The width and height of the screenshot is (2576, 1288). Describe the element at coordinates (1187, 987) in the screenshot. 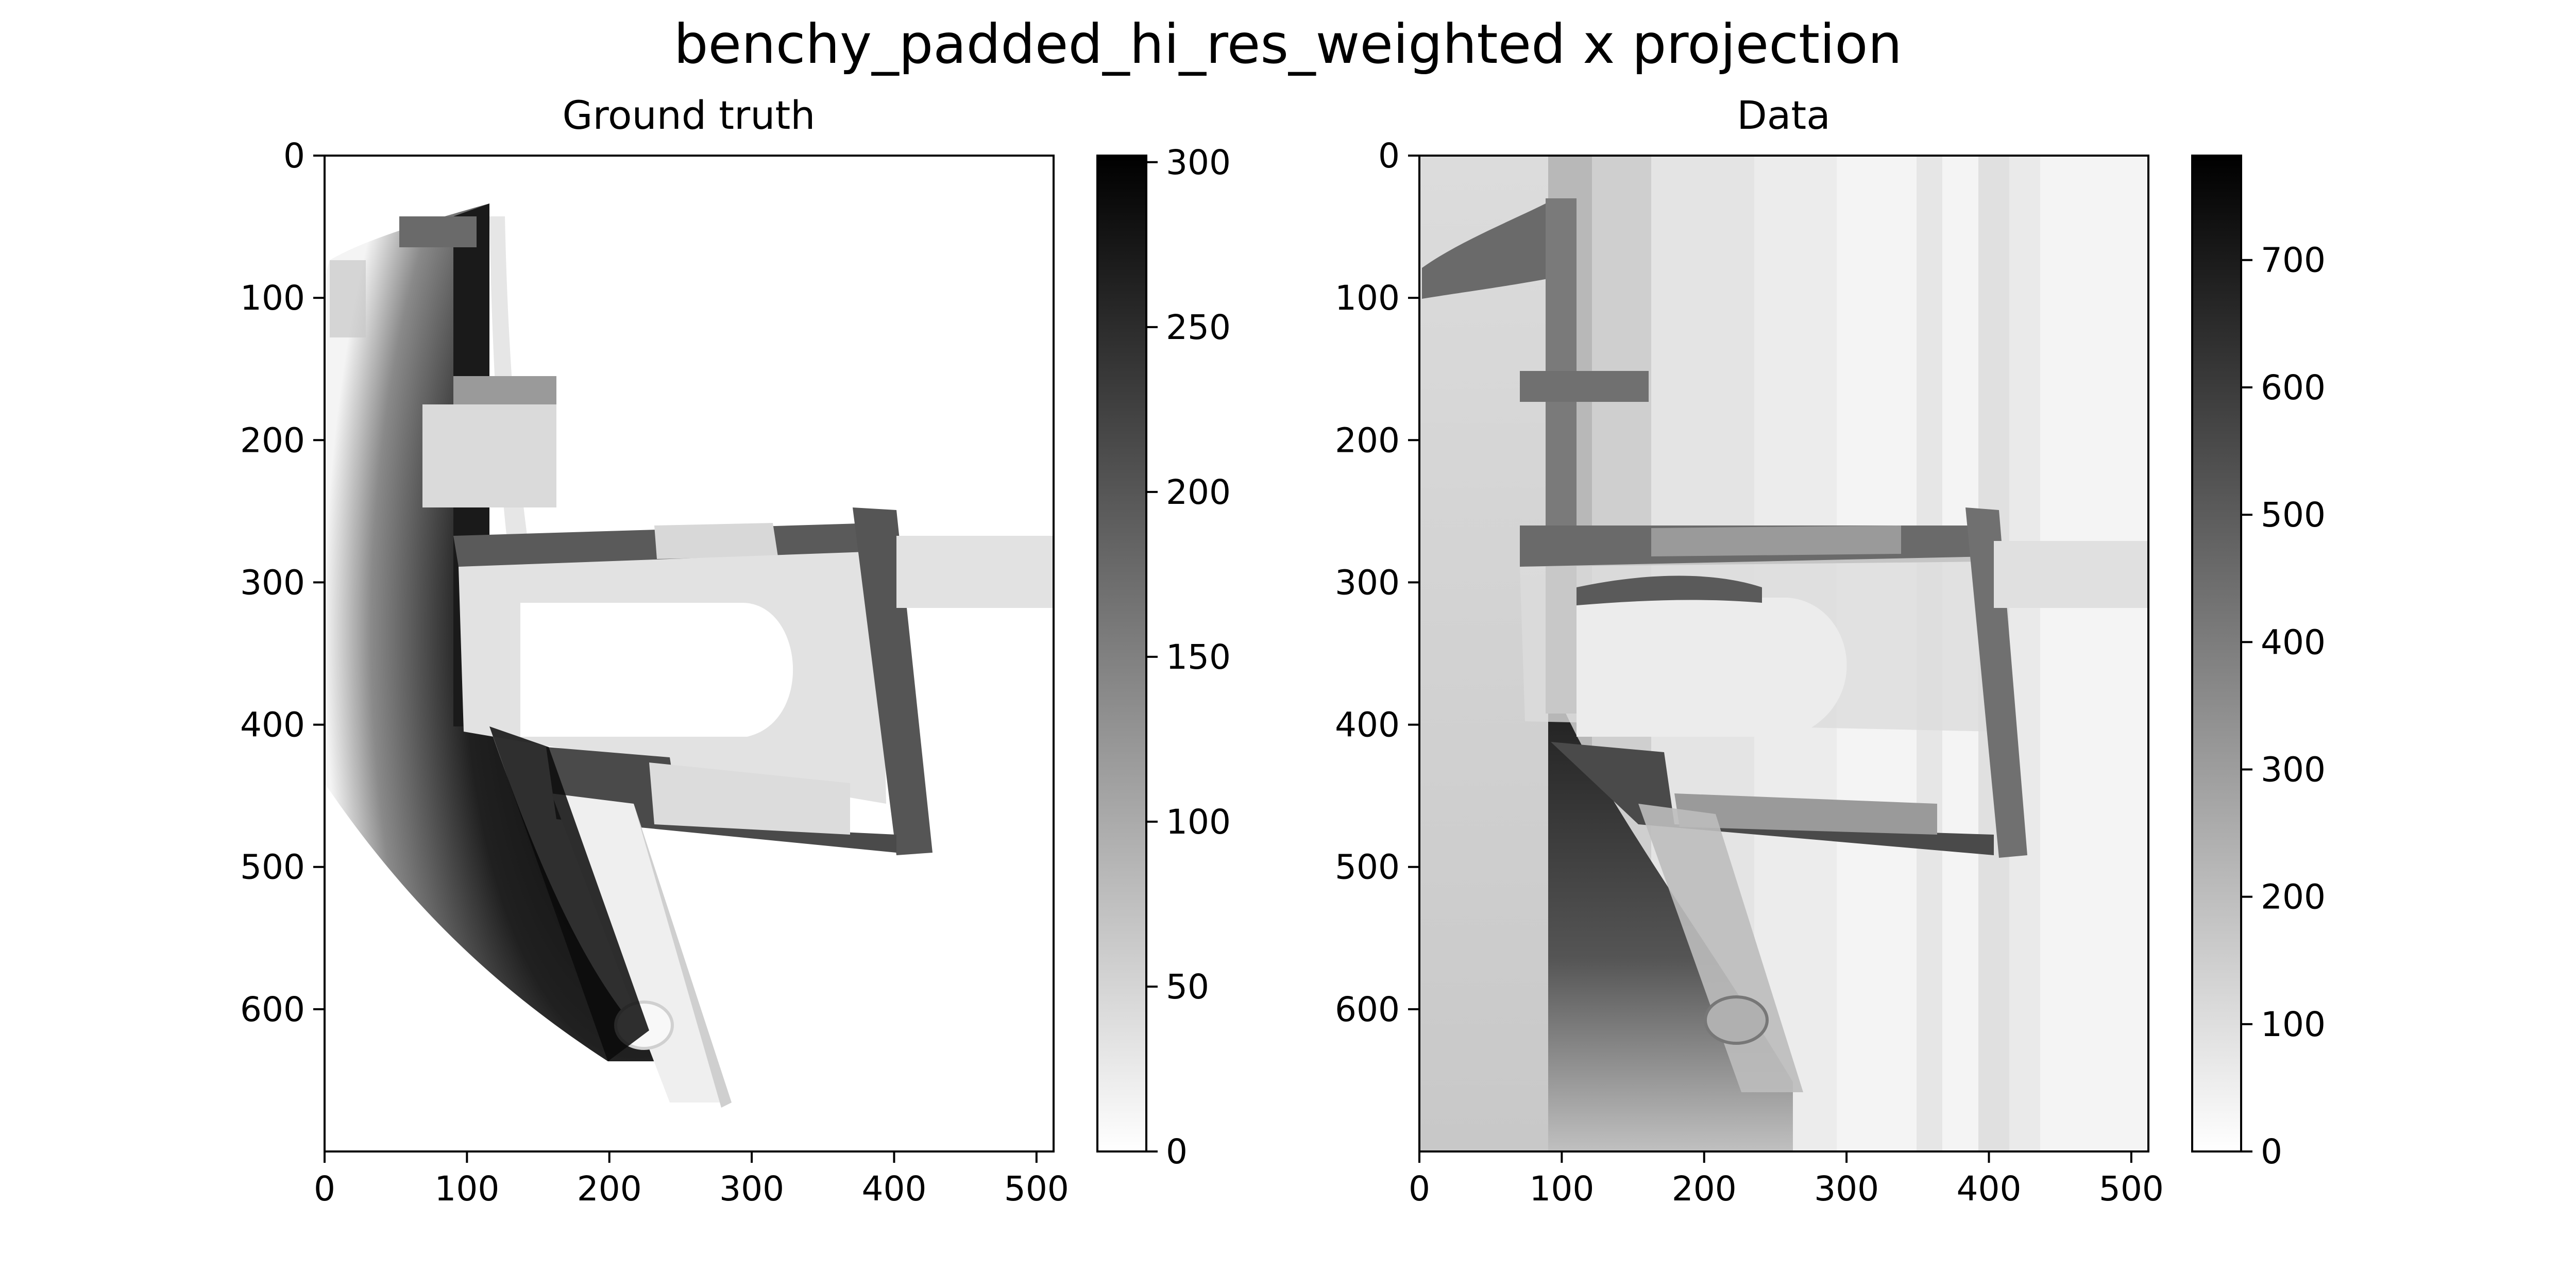

I see `colorbar-tick-label: 50` at that location.